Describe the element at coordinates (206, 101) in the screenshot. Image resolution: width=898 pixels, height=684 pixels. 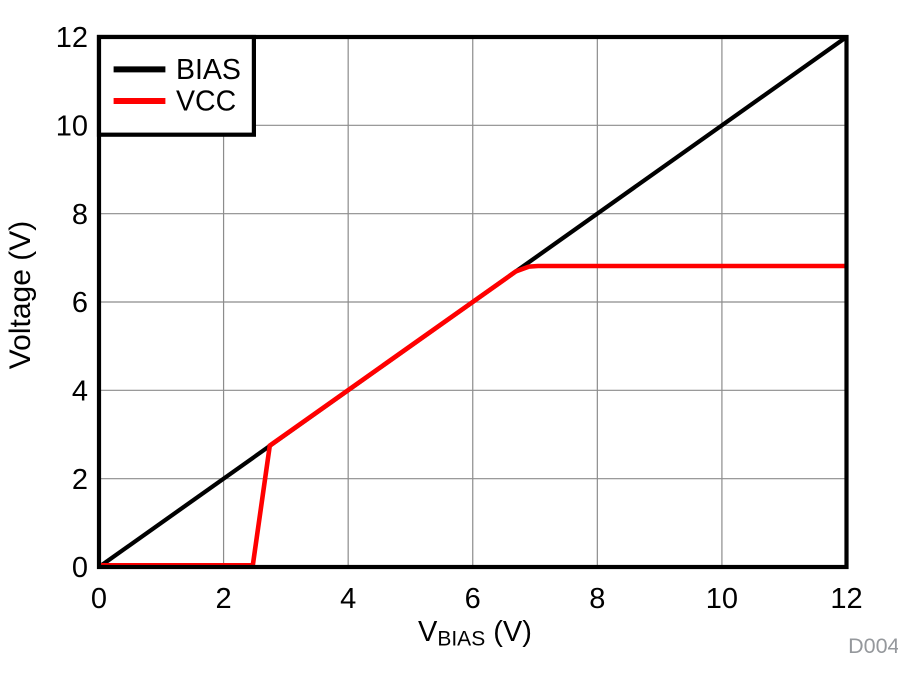
I see `svg-text: VCC` at that location.